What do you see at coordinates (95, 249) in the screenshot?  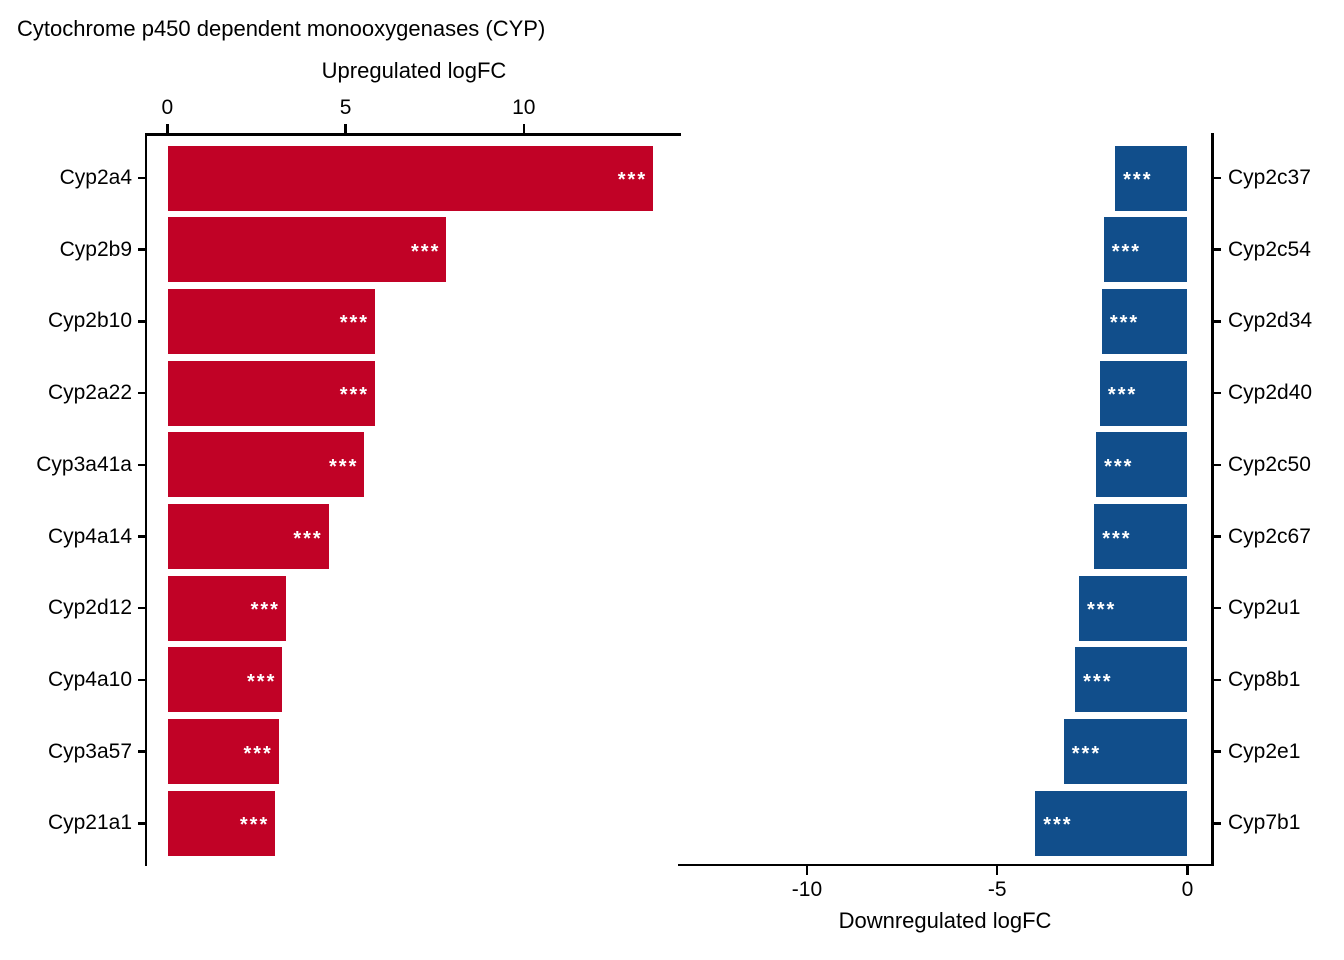 I see `gene-label-Cyp2b9: Cyp2b9` at bounding box center [95, 249].